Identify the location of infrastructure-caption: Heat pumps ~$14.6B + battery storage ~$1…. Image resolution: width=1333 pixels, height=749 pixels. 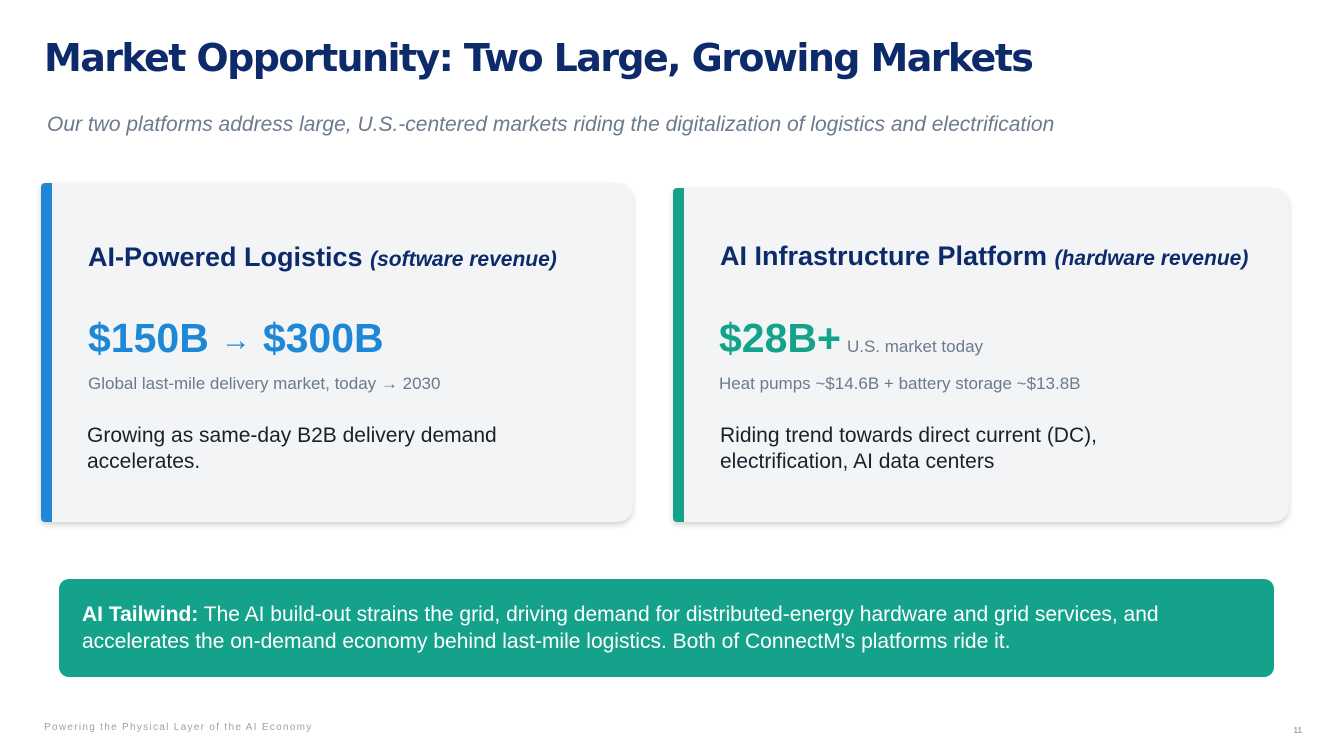
(900, 383).